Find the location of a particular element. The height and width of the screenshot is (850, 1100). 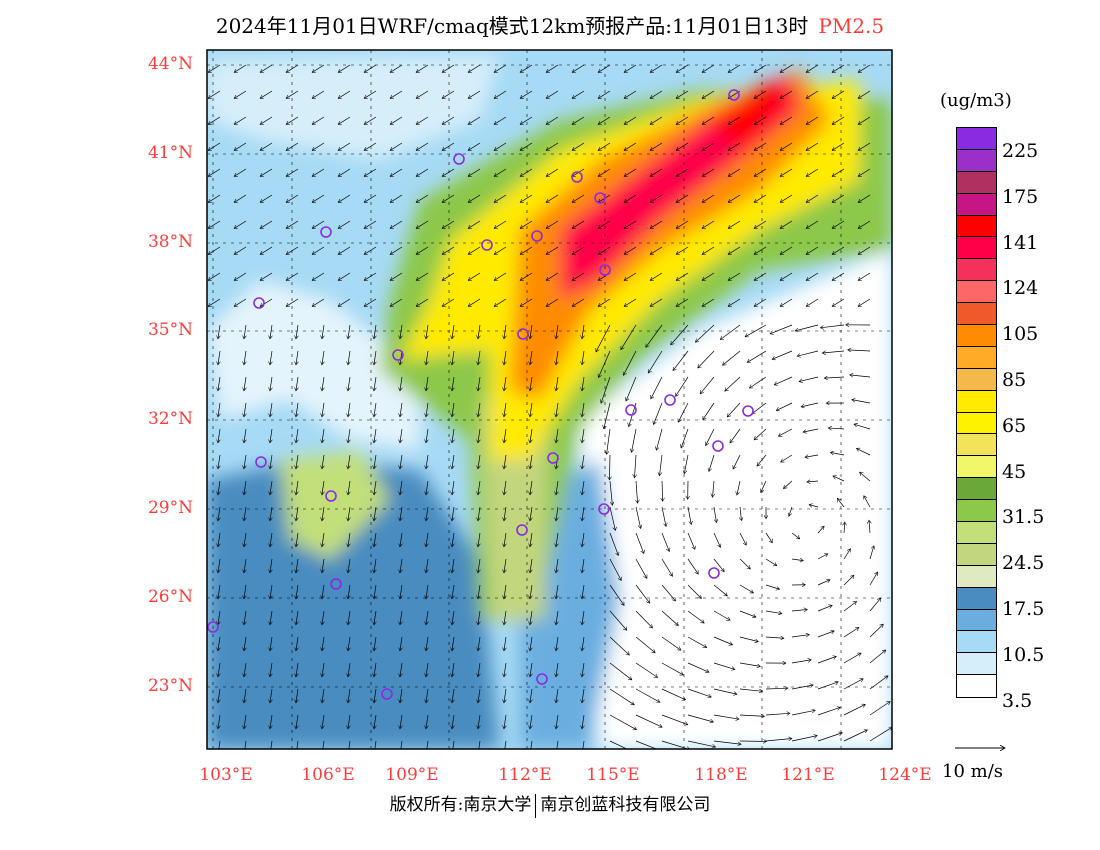

copyright-right: 南京创蓝科技有限公司 is located at coordinates (625, 805).